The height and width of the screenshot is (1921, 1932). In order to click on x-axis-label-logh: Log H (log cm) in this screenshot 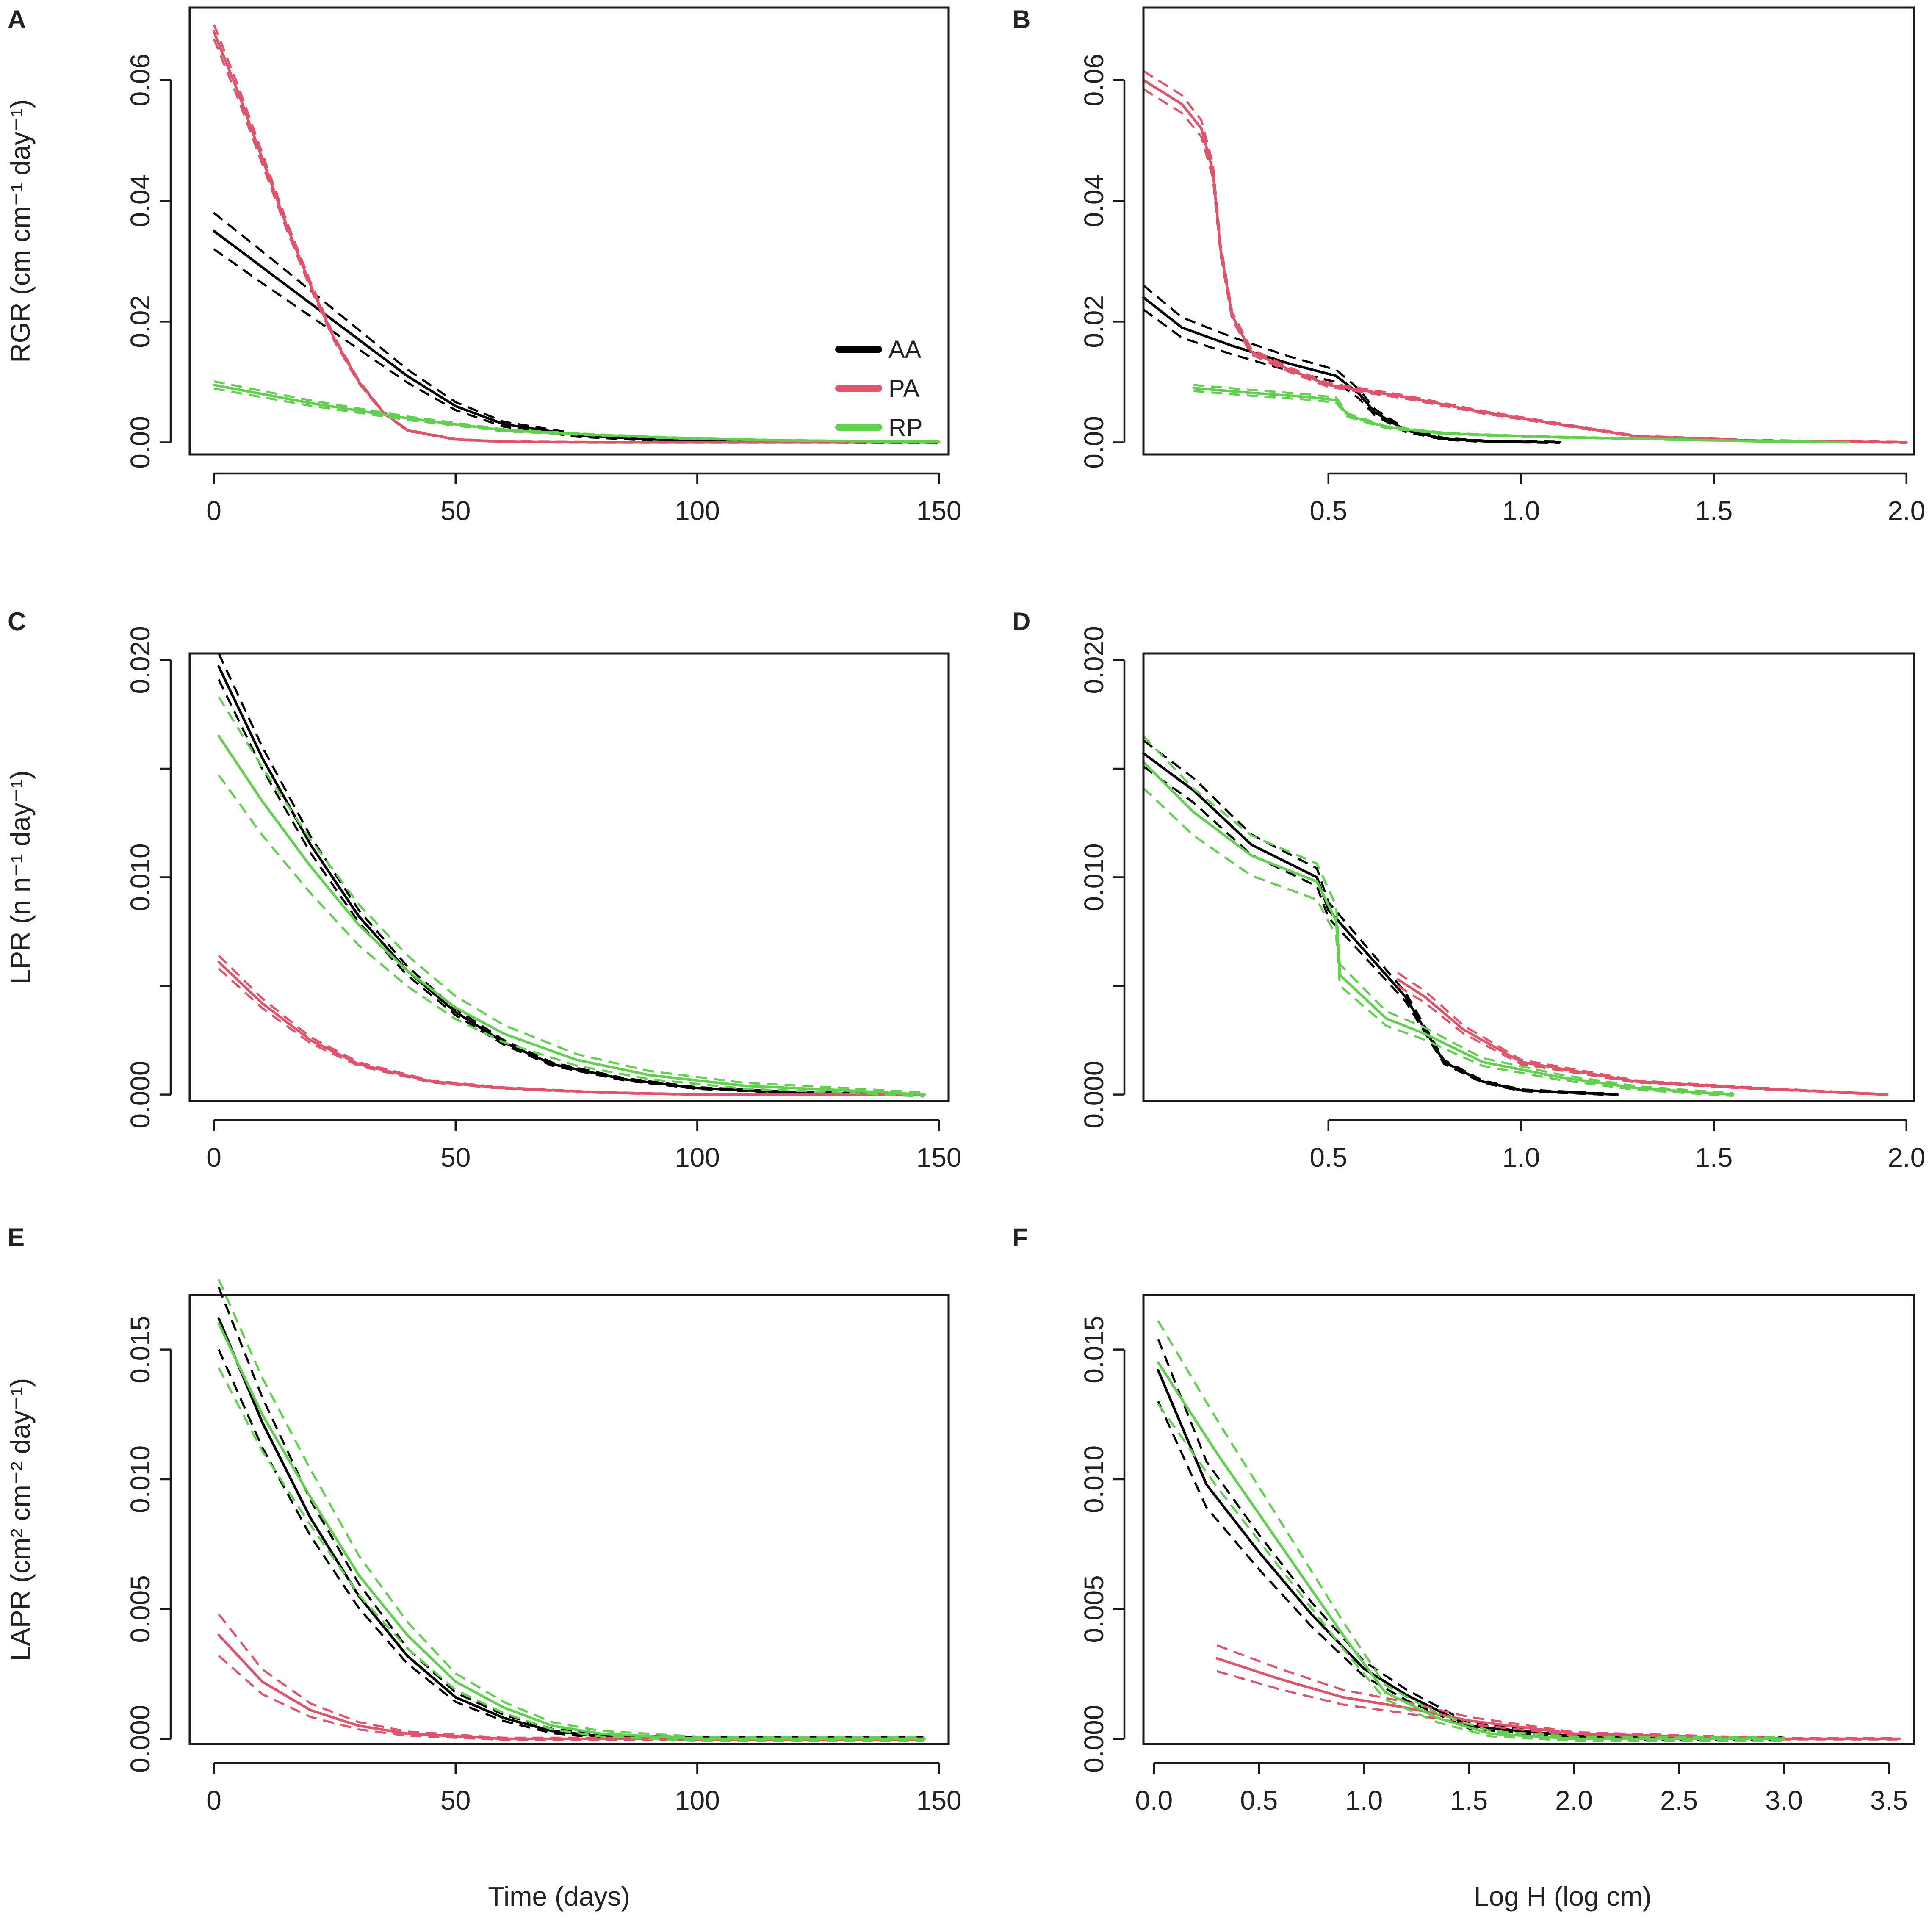, I will do `click(1563, 1897)`.